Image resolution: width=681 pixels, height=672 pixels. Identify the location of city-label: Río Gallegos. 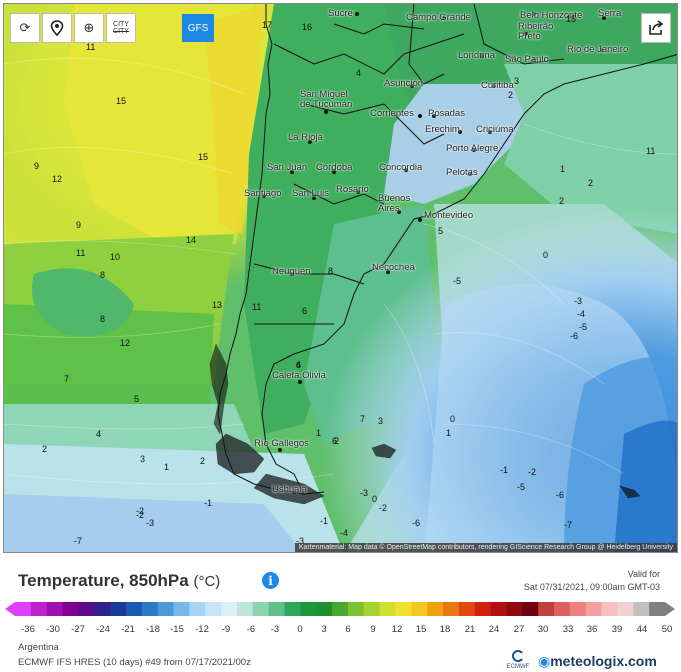
(281, 443).